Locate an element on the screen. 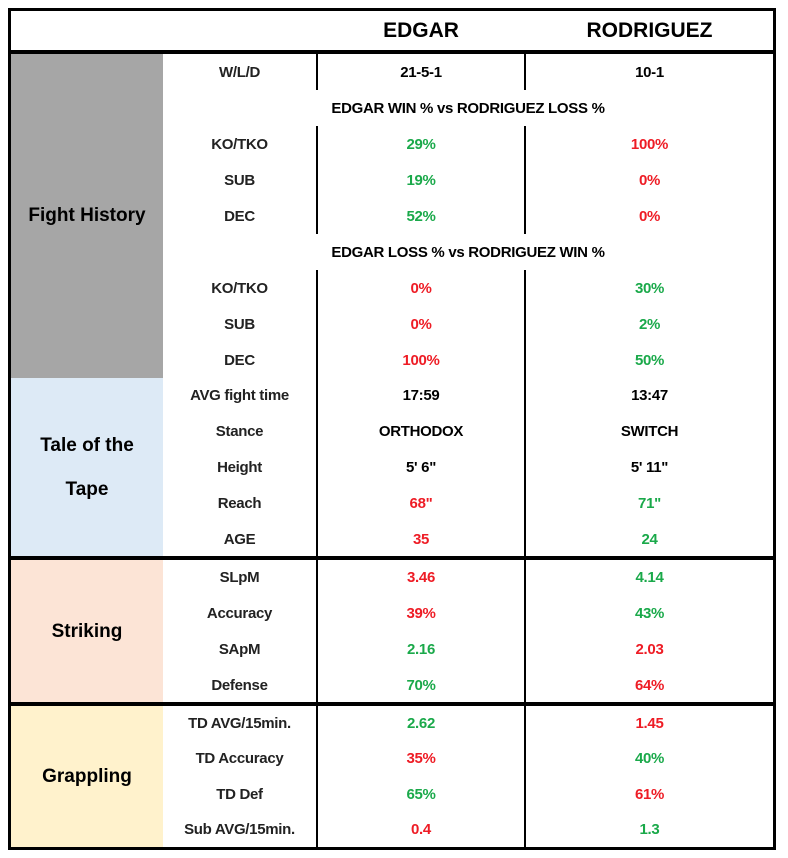  stat-row: DEC 100% 50% is located at coordinates (468, 360).